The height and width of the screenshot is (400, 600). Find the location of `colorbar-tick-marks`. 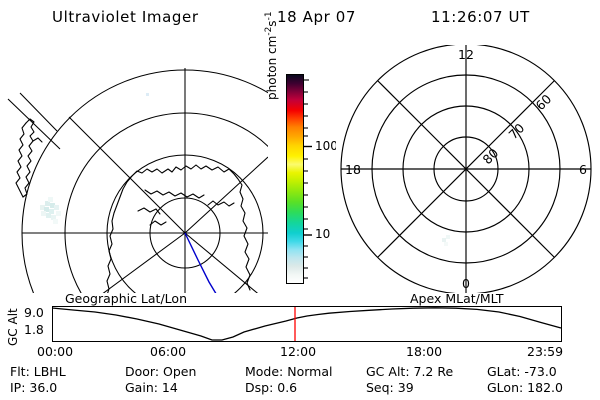

colorbar-tick-marks is located at coordinates (308, 179).